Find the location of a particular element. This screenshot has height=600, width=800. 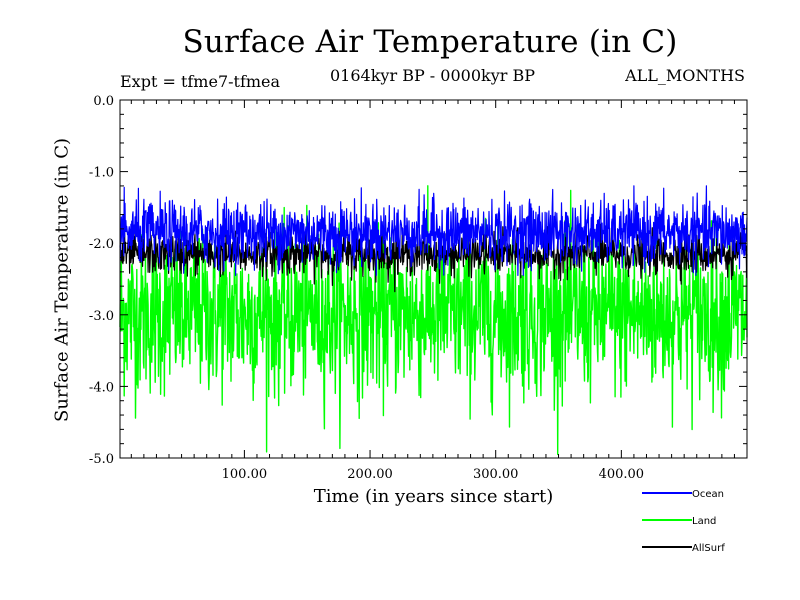

experiment-label: Expt = tfme7-tfmea is located at coordinates (200, 81).